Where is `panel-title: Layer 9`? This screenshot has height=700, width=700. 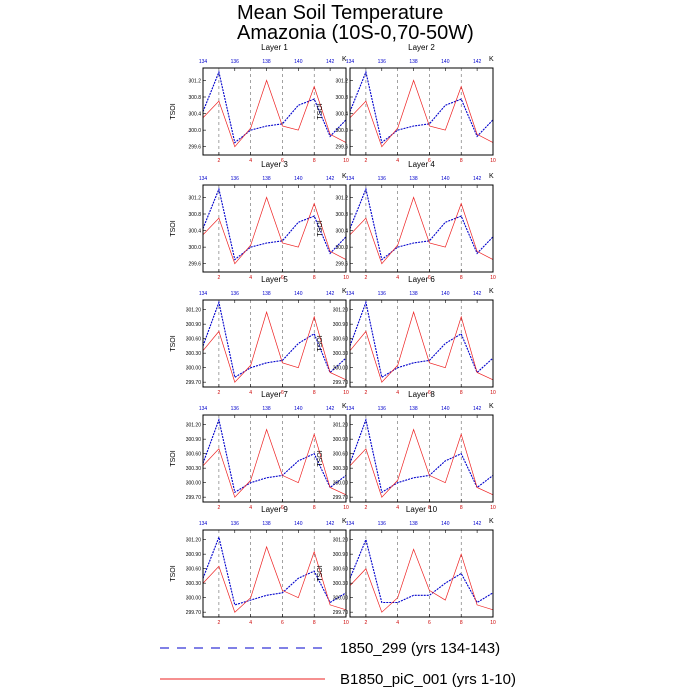 panel-title: Layer 9 is located at coordinates (274, 509).